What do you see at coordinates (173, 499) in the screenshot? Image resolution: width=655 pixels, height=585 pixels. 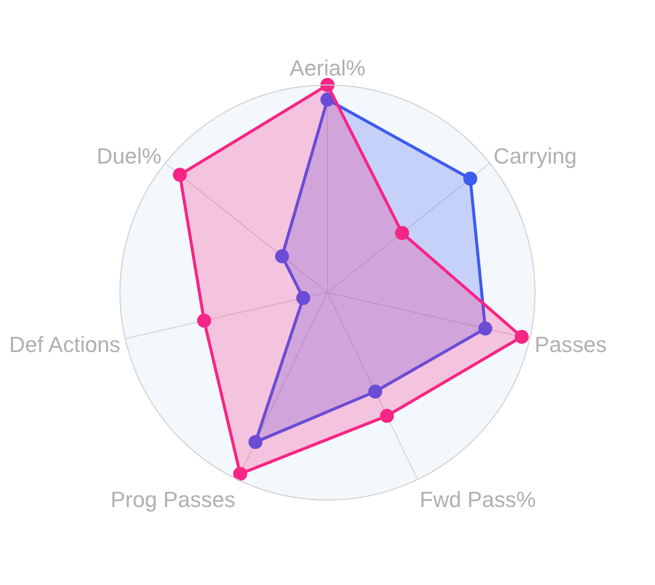 I see `spoke-label: Prog Passes` at bounding box center [173, 499].